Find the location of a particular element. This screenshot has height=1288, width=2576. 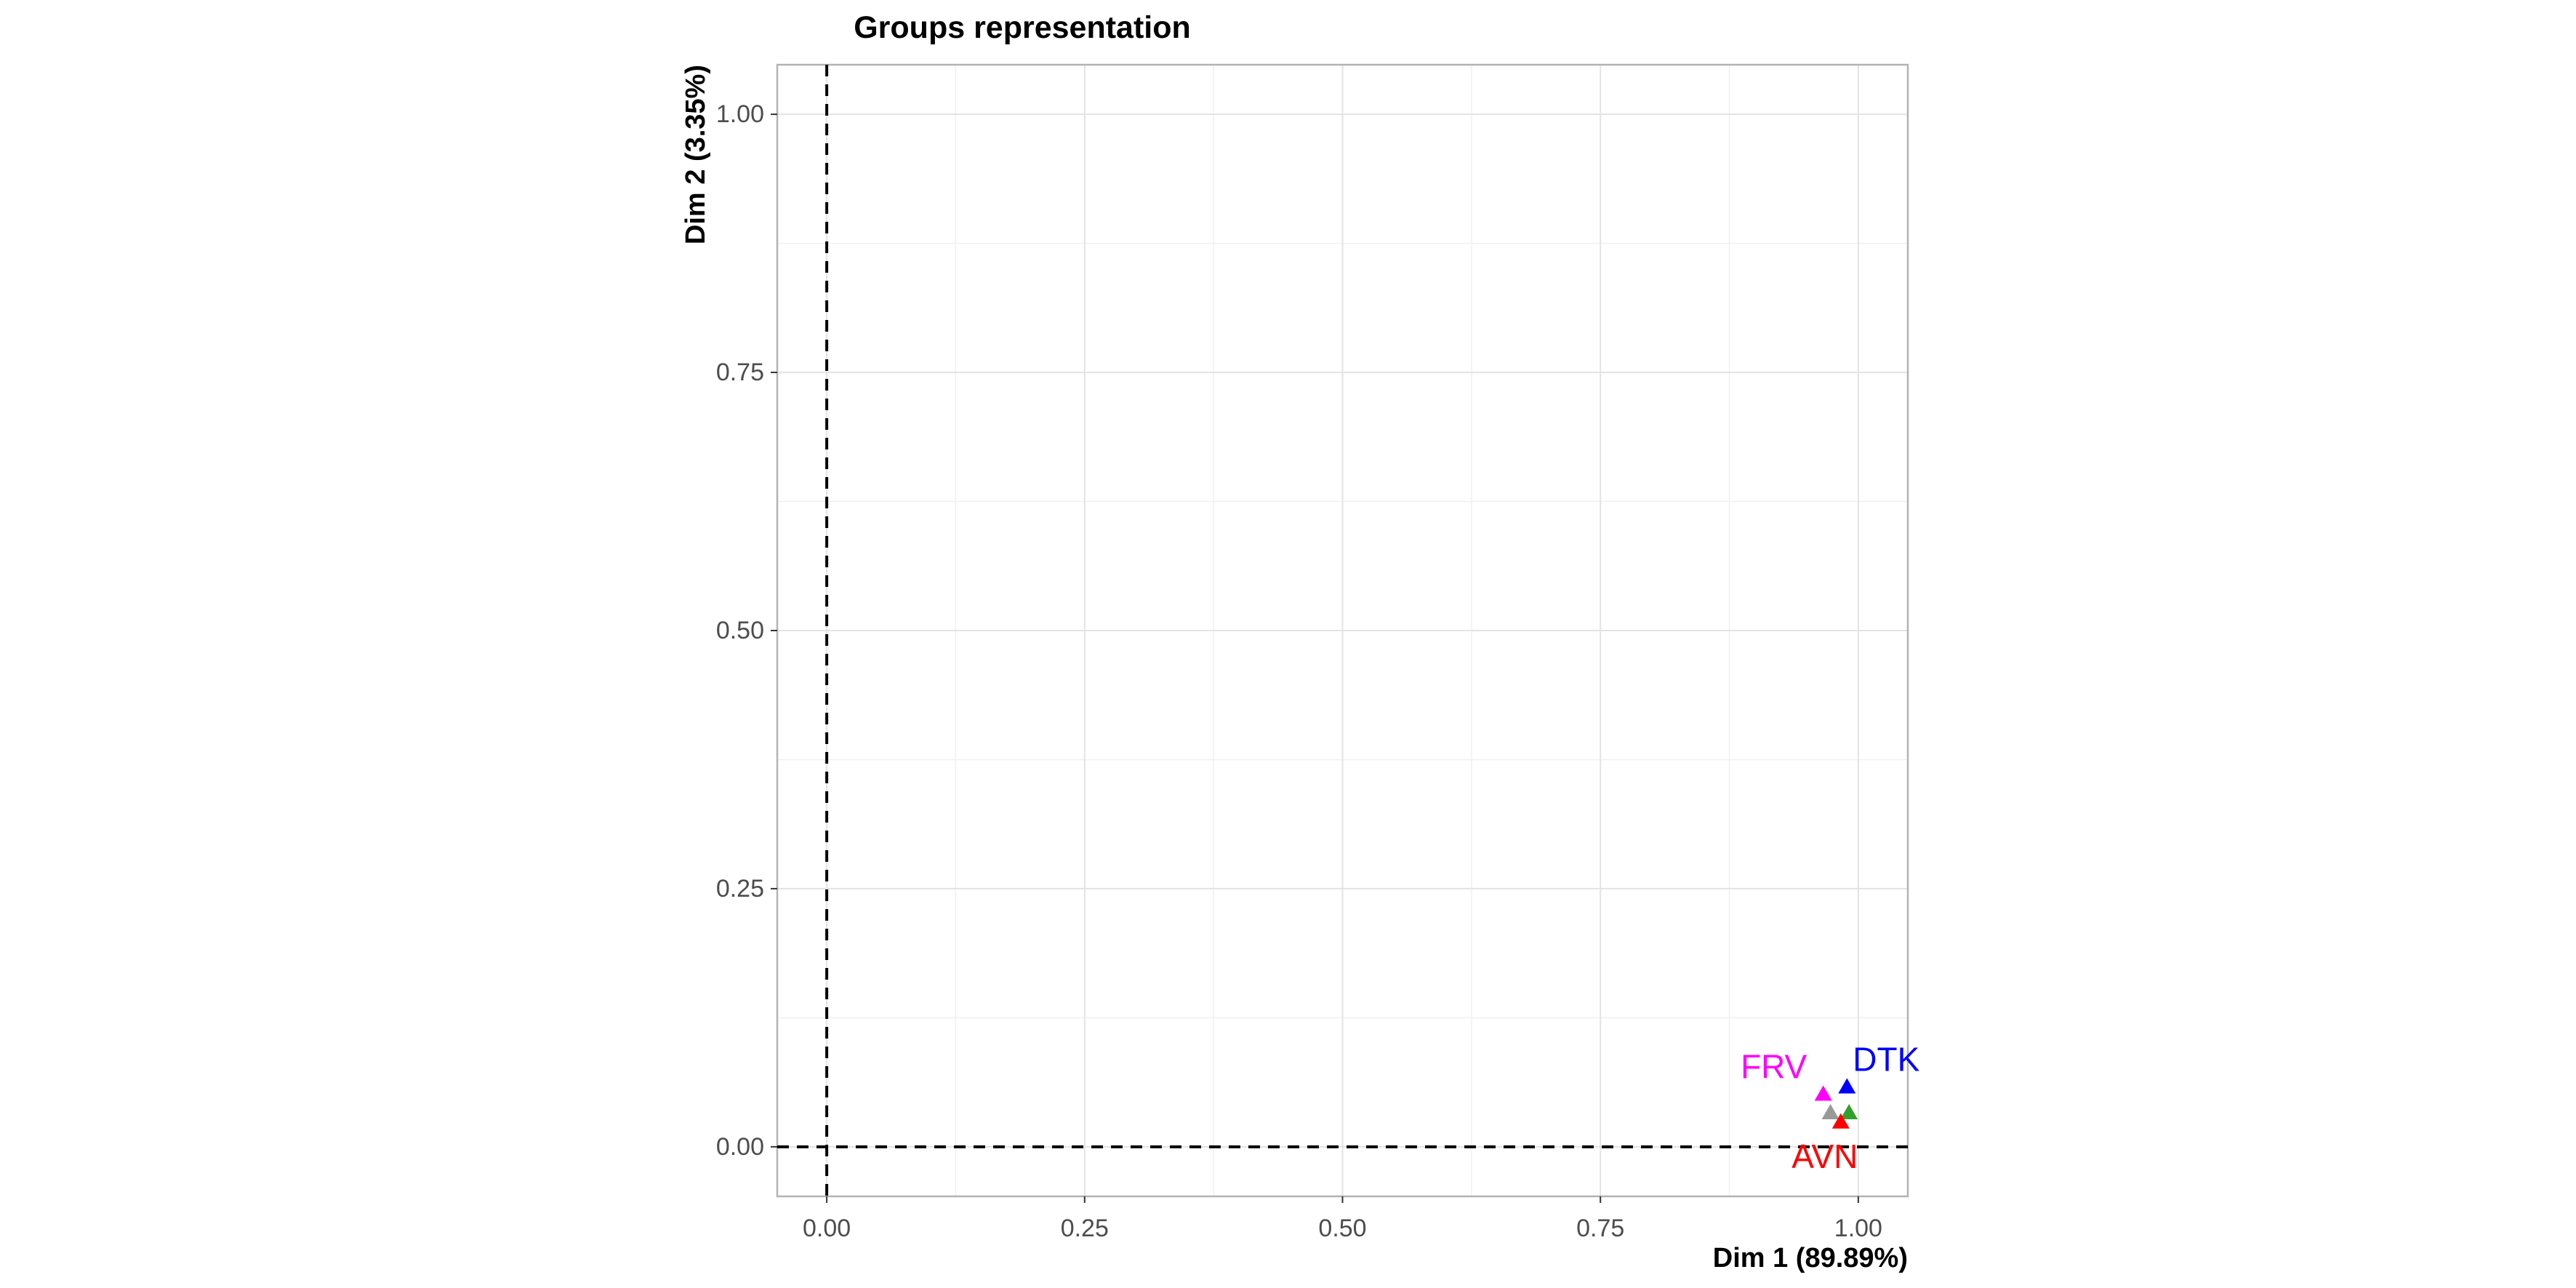

y-axis-title: Dim 2 (3.35%) is located at coordinates (696, 154).